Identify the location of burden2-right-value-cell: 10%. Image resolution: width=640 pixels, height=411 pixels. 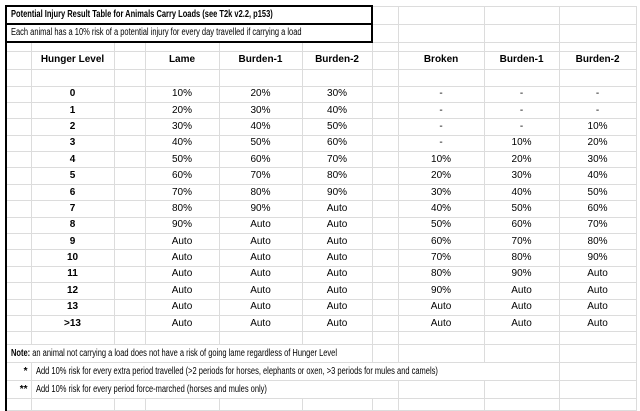
(598, 127).